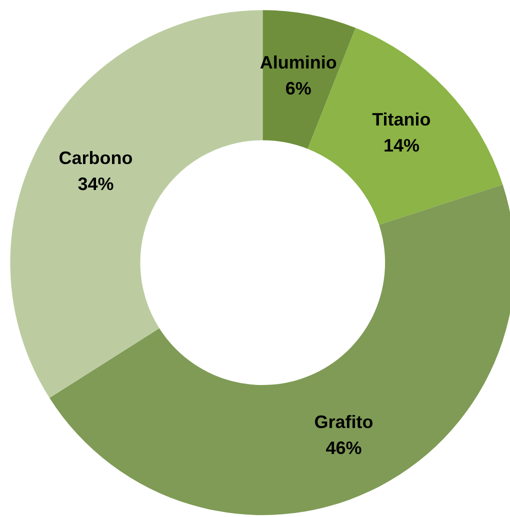 Image resolution: width=510 pixels, height=517 pixels. What do you see at coordinates (298, 88) in the screenshot?
I see `data-label: 6%` at bounding box center [298, 88].